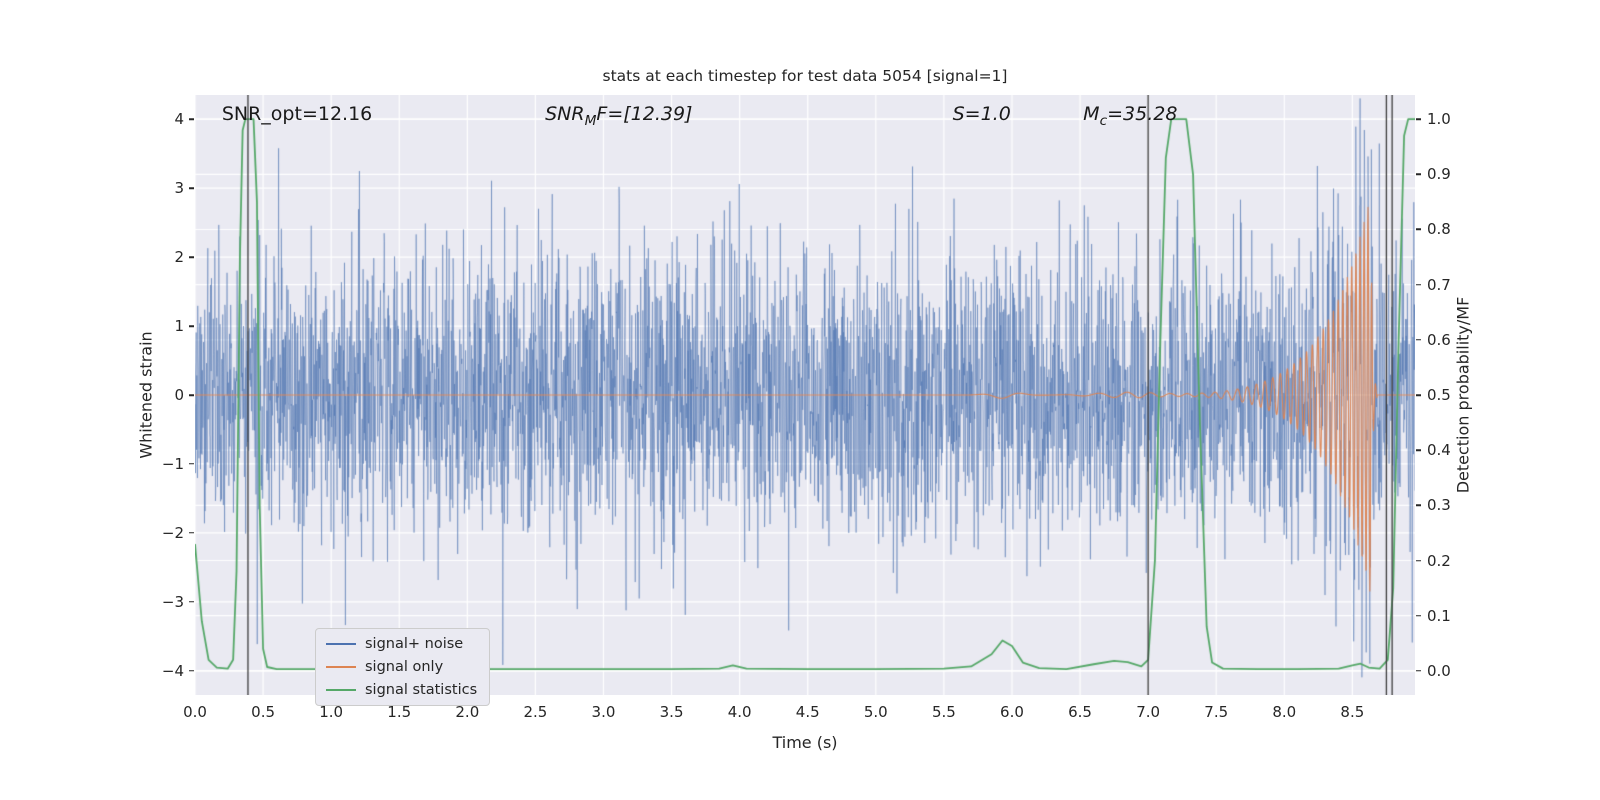 The width and height of the screenshot is (1600, 800). I want to click on y-left-tick-label: 2, so click(179, 257).